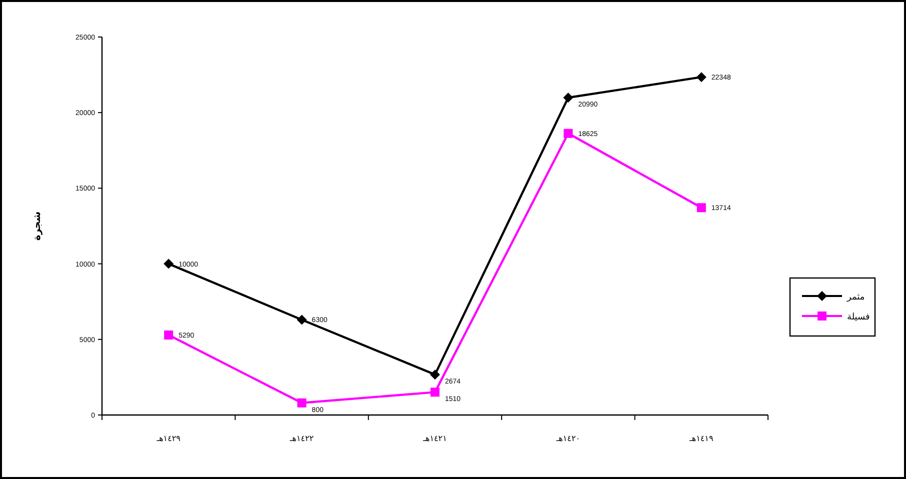 This screenshot has width=906, height=479. Describe the element at coordinates (836, 317) in the screenshot. I see `legend-item: فسيلة` at that location.